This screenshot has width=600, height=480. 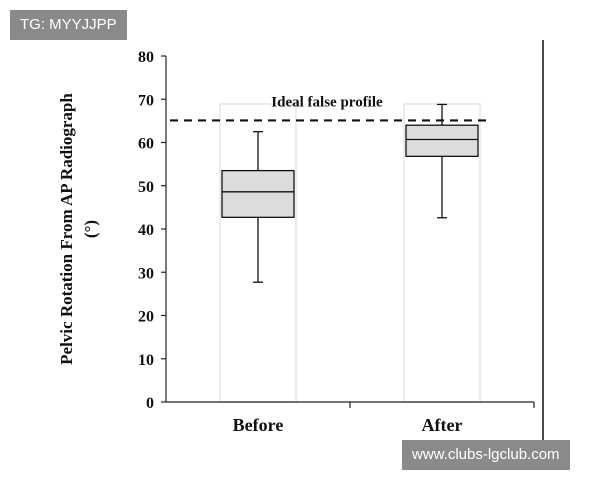 What do you see at coordinates (384, 418) in the screenshot?
I see `x-ticks: Before After` at bounding box center [384, 418].